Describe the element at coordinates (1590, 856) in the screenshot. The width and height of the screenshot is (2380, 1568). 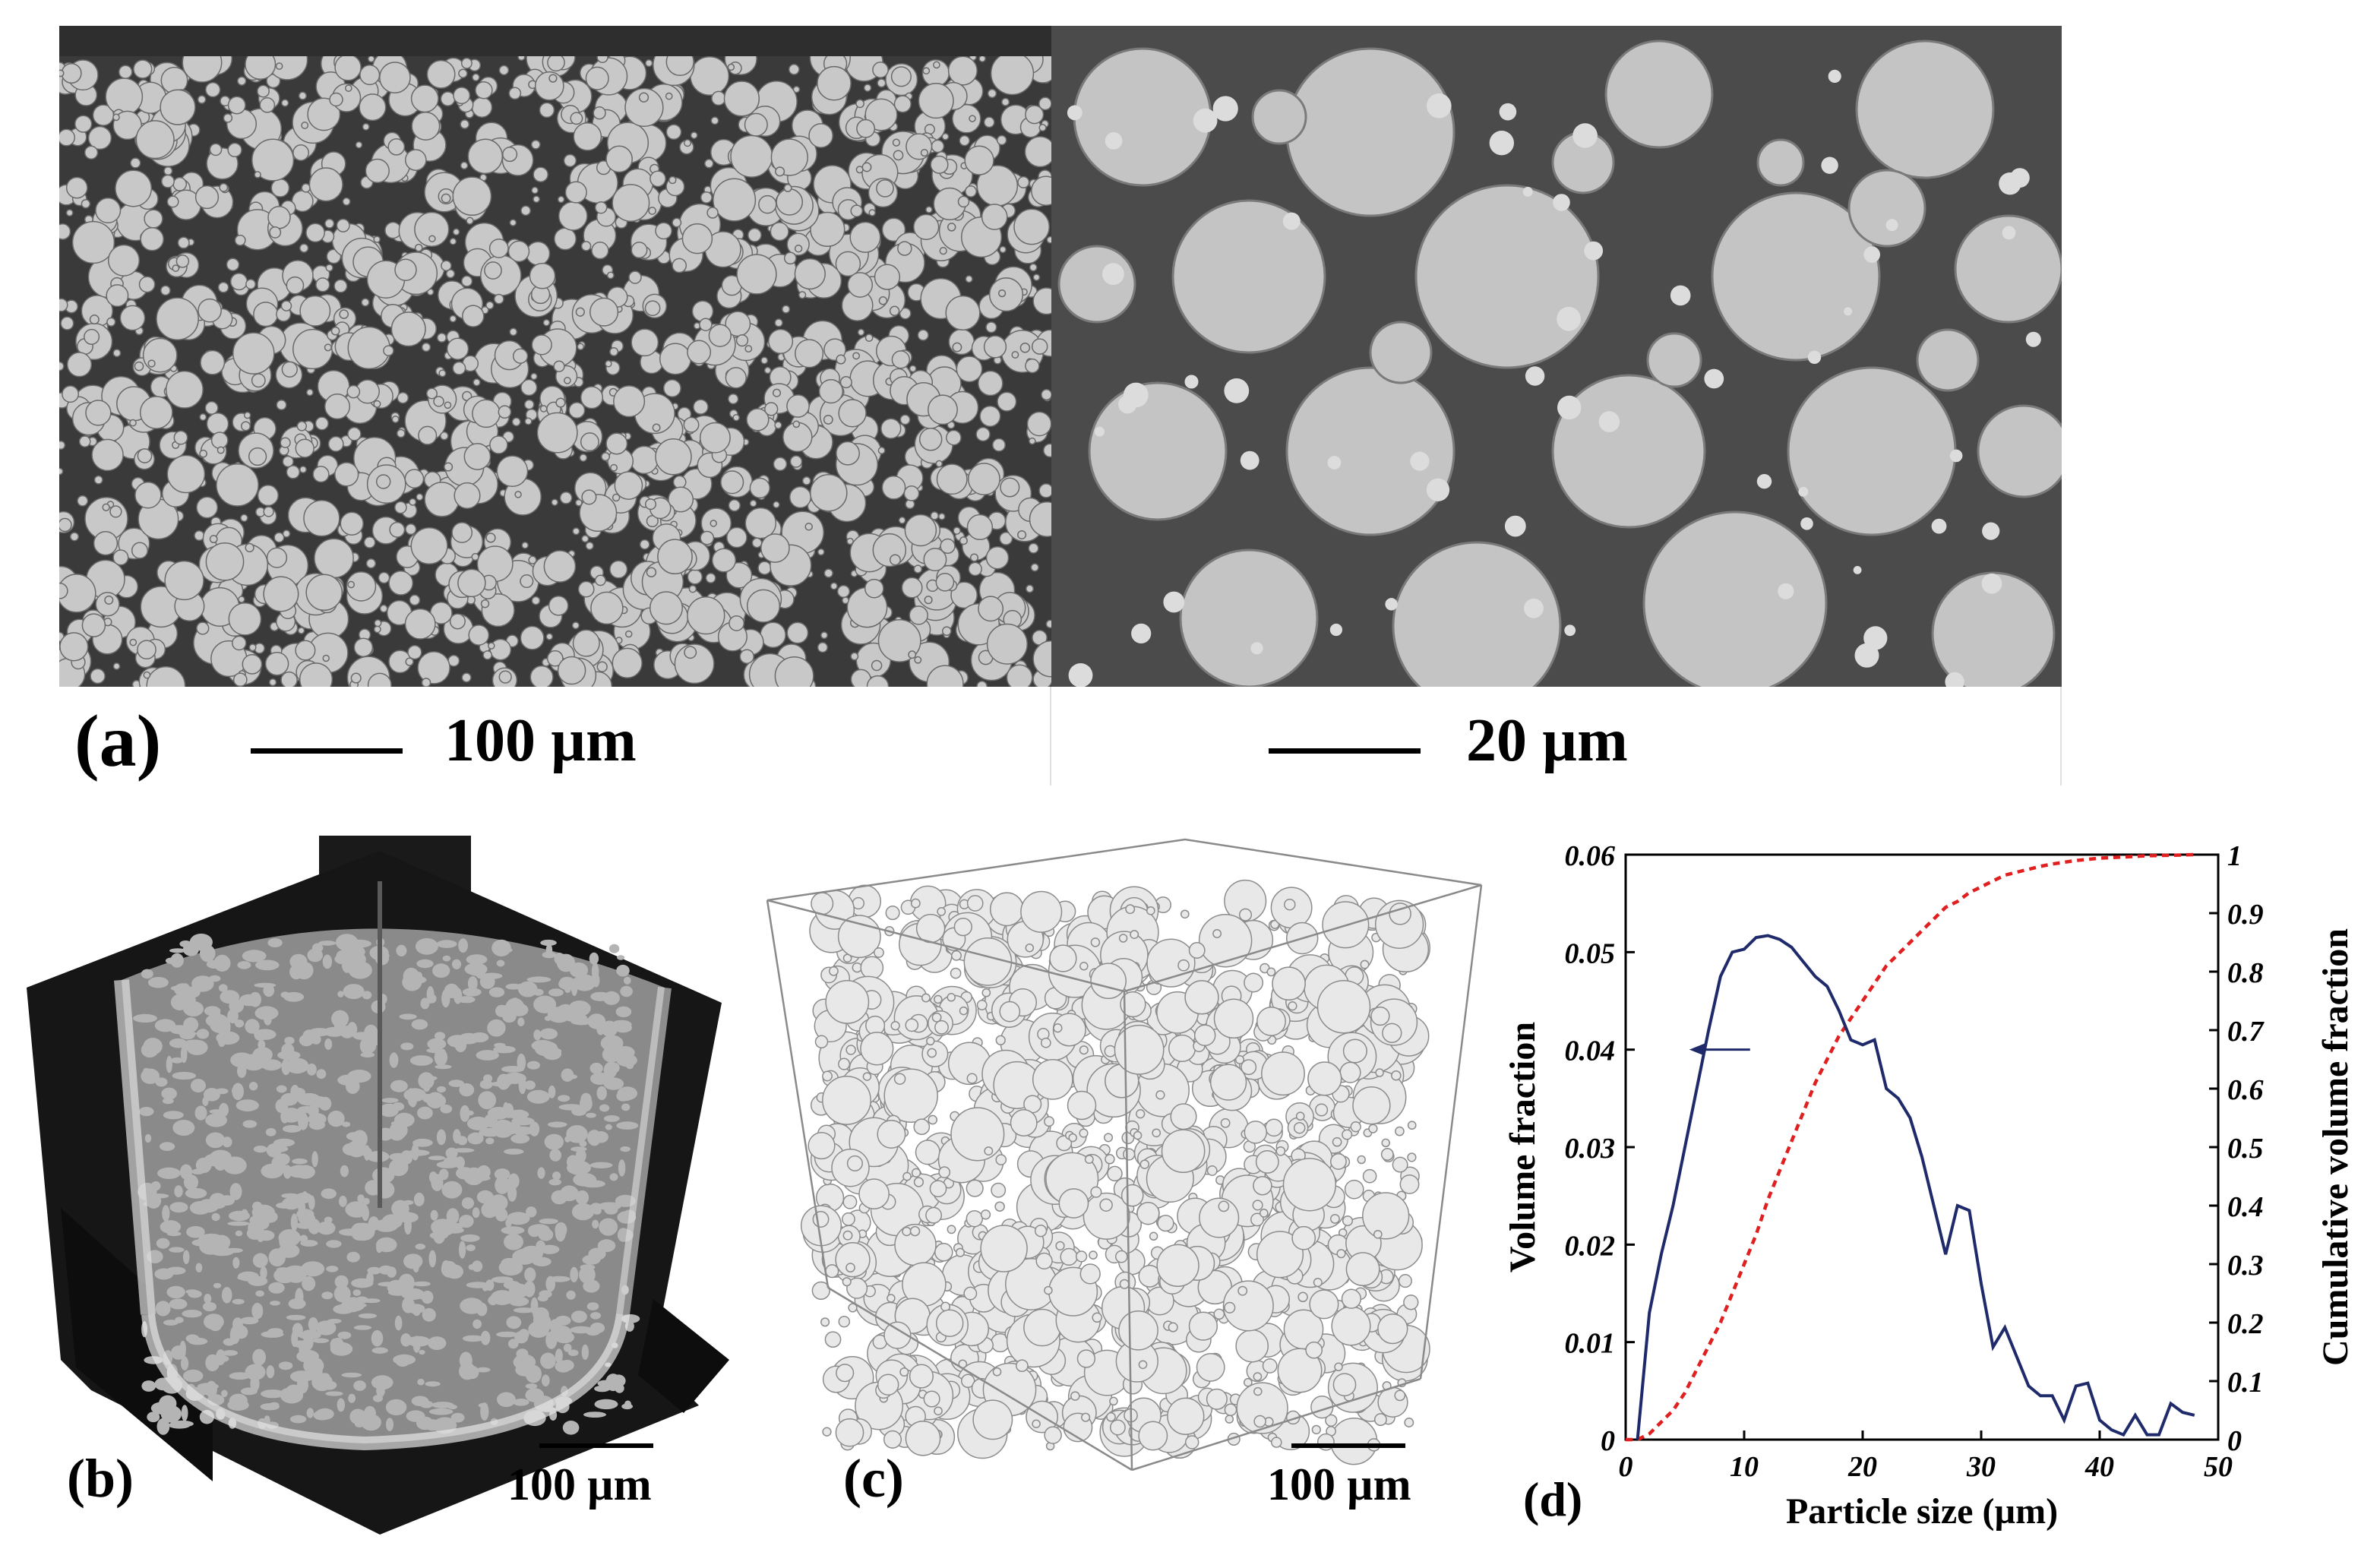
I see `y-tick-label: 0.06` at that location.